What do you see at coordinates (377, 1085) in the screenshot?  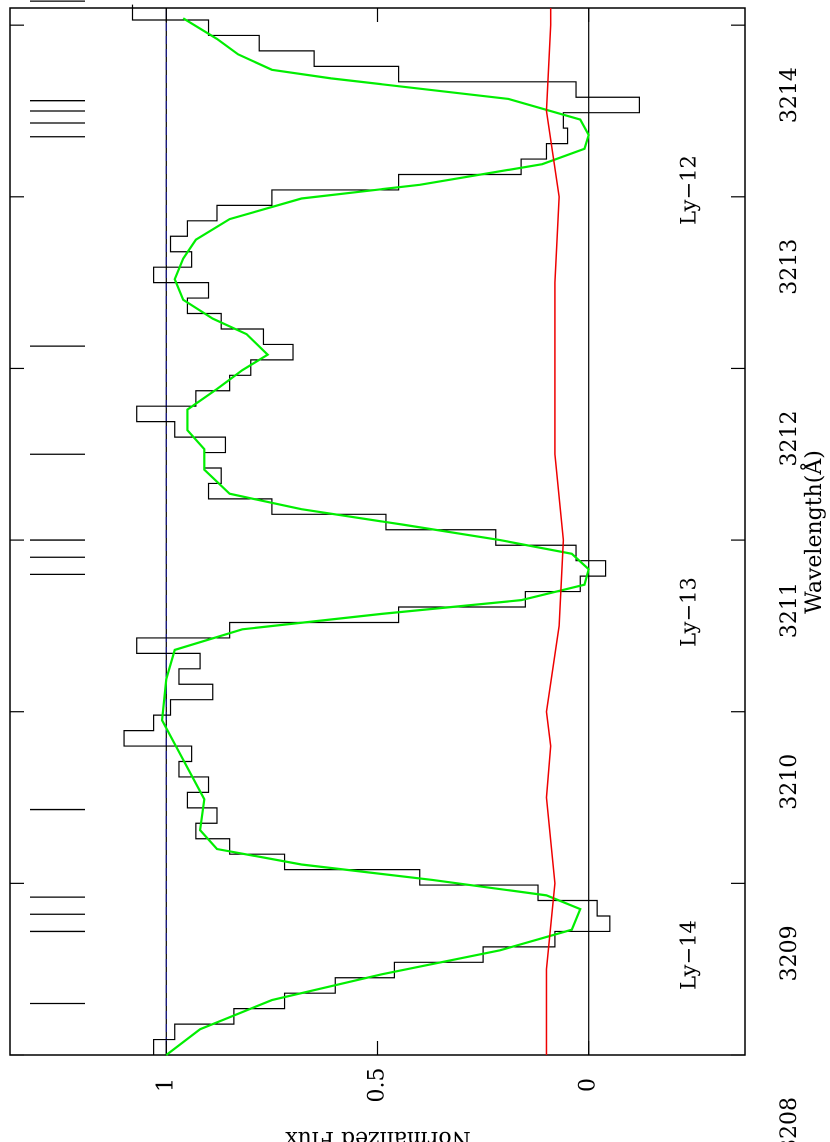 I see `y-tick-label: 0.5` at bounding box center [377, 1085].